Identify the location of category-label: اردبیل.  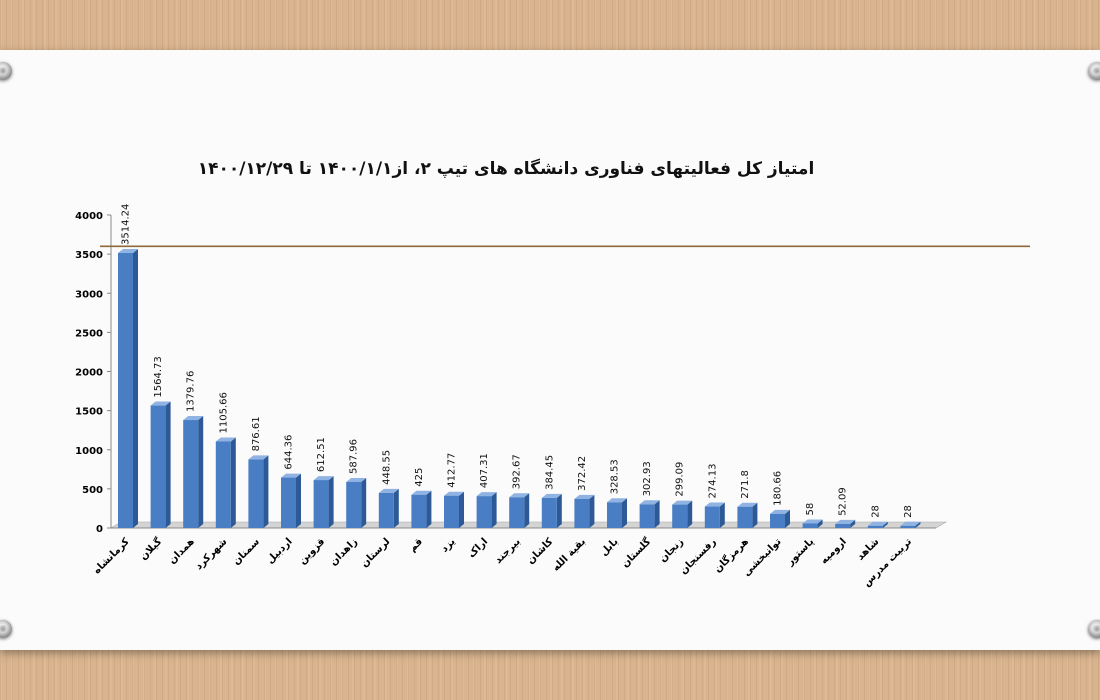
(280, 551).